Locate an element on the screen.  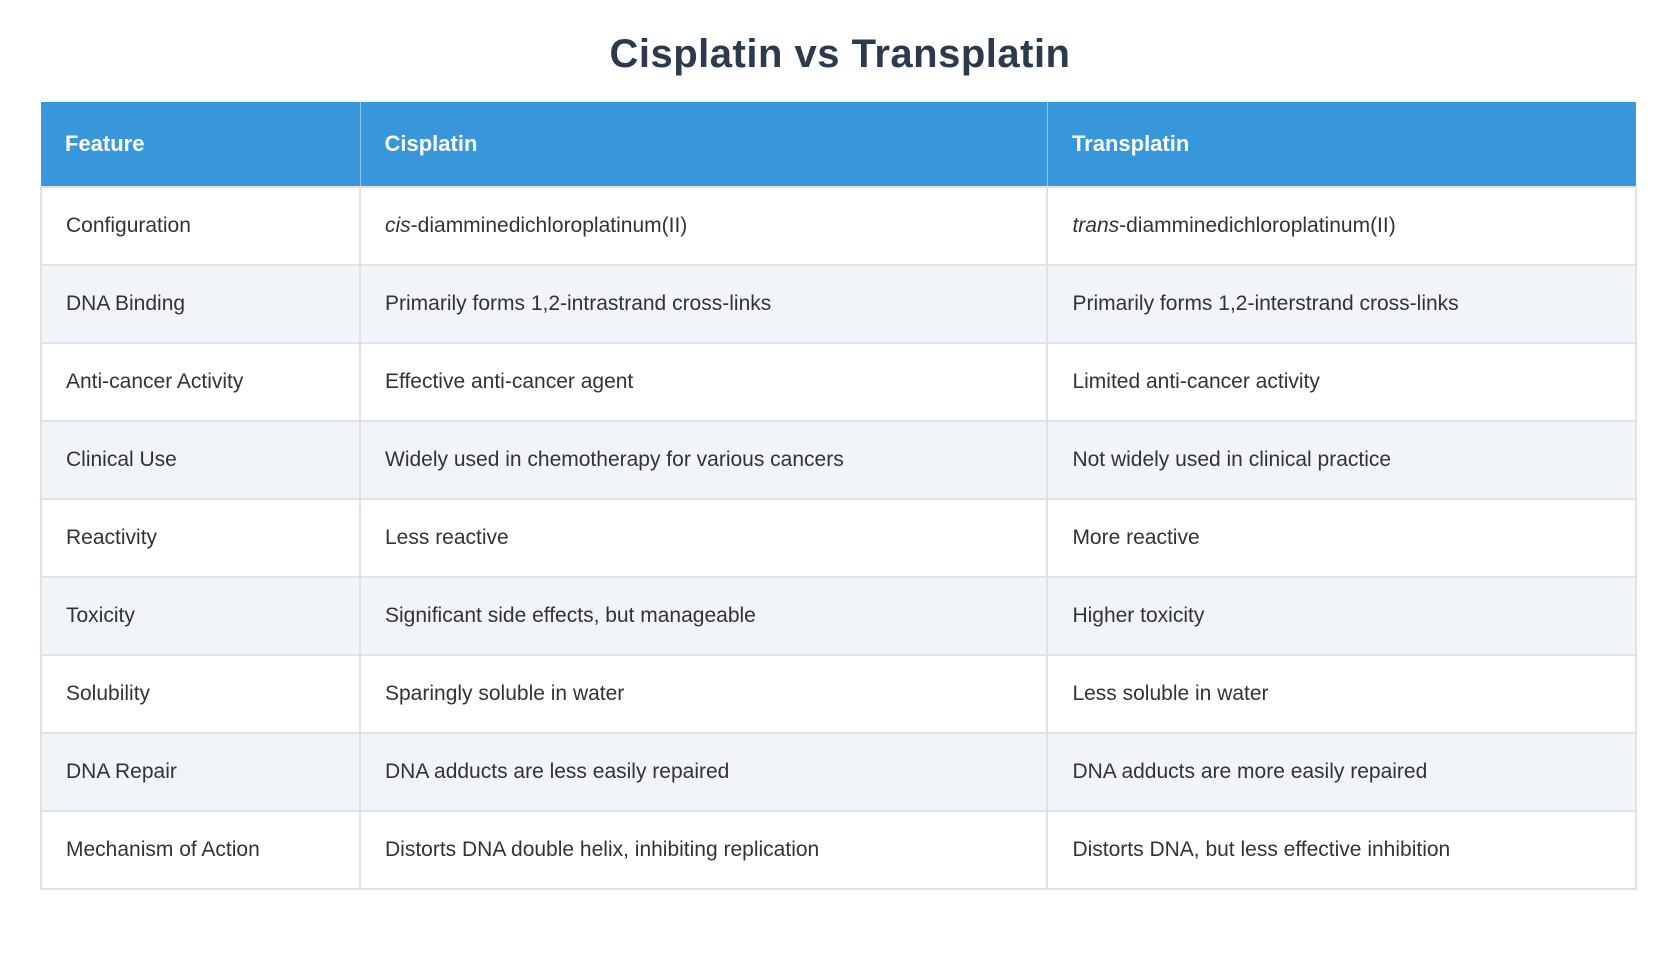
transplatin-cell: trans-diamminedichloroplatinum(II) is located at coordinates (1341, 226).